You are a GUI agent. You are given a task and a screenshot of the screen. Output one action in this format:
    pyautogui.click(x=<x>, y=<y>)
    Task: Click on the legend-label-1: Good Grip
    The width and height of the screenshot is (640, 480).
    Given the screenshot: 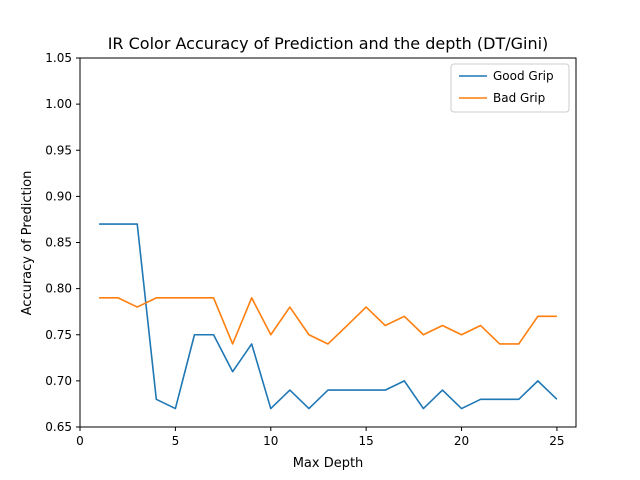 What is the action you would take?
    pyautogui.click(x=523, y=76)
    